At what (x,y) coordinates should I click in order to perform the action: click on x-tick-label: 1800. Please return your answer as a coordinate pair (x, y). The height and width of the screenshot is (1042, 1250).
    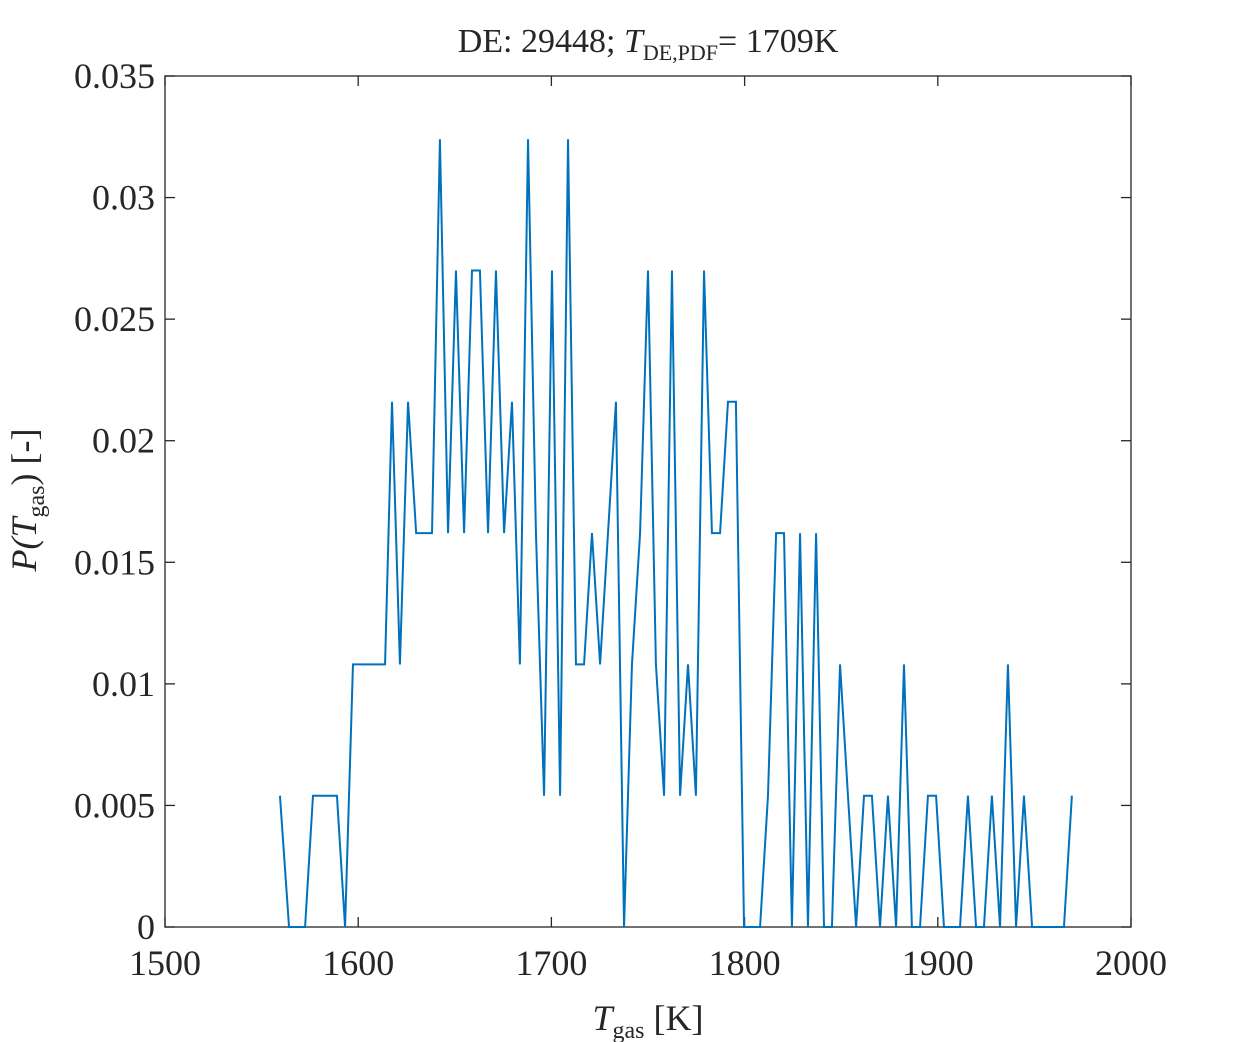
    Looking at the image, I should click on (745, 963).